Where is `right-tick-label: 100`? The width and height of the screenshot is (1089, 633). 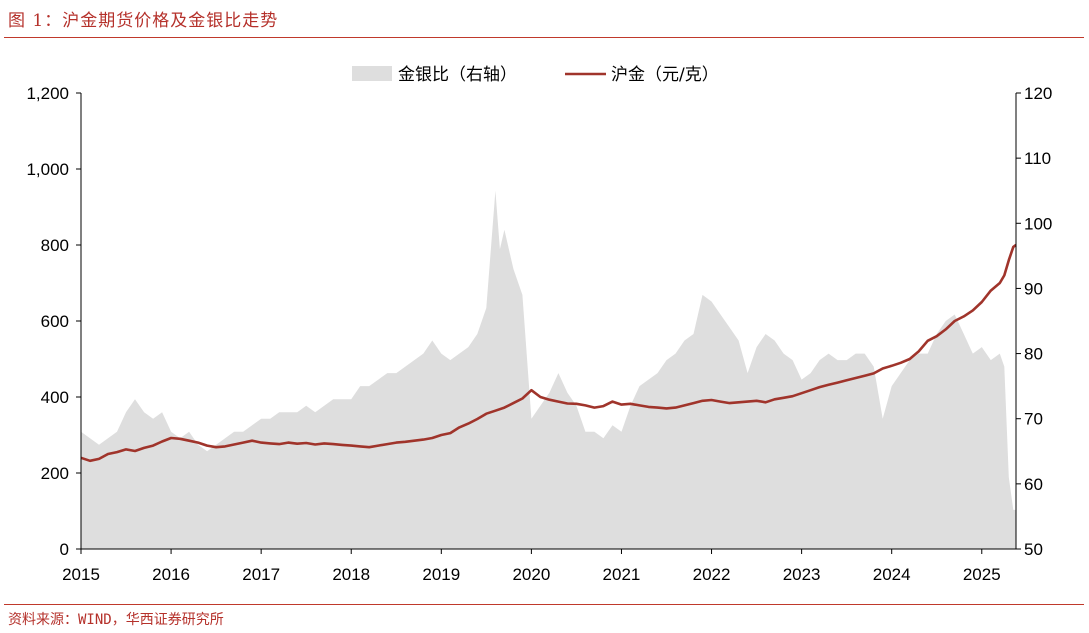 right-tick-label: 100 is located at coordinates (1038, 223).